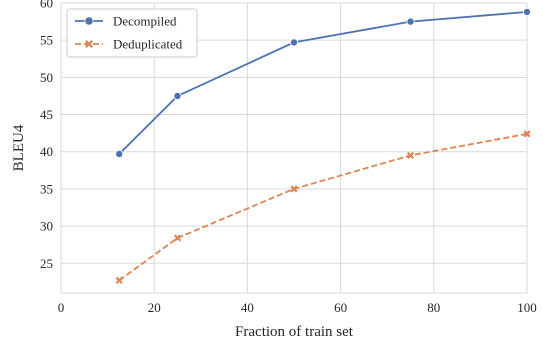 The height and width of the screenshot is (343, 543). Describe the element at coordinates (61, 307) in the screenshot. I see `x-tick-label: 0` at that location.